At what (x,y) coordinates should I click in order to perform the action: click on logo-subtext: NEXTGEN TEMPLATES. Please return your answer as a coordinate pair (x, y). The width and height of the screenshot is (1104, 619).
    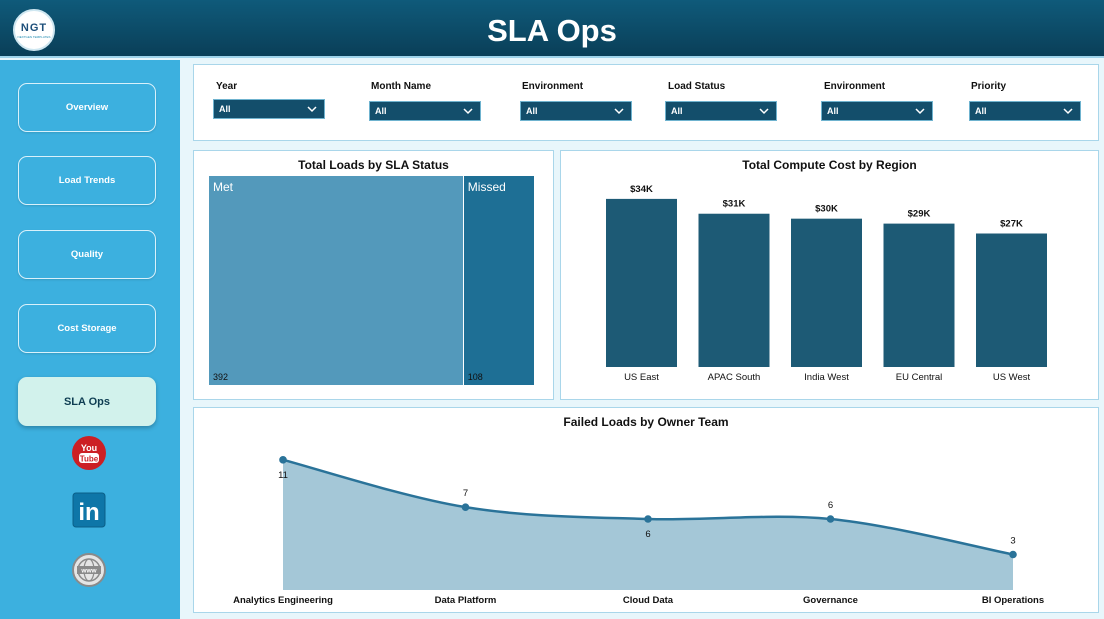
    Looking at the image, I should click on (34, 37).